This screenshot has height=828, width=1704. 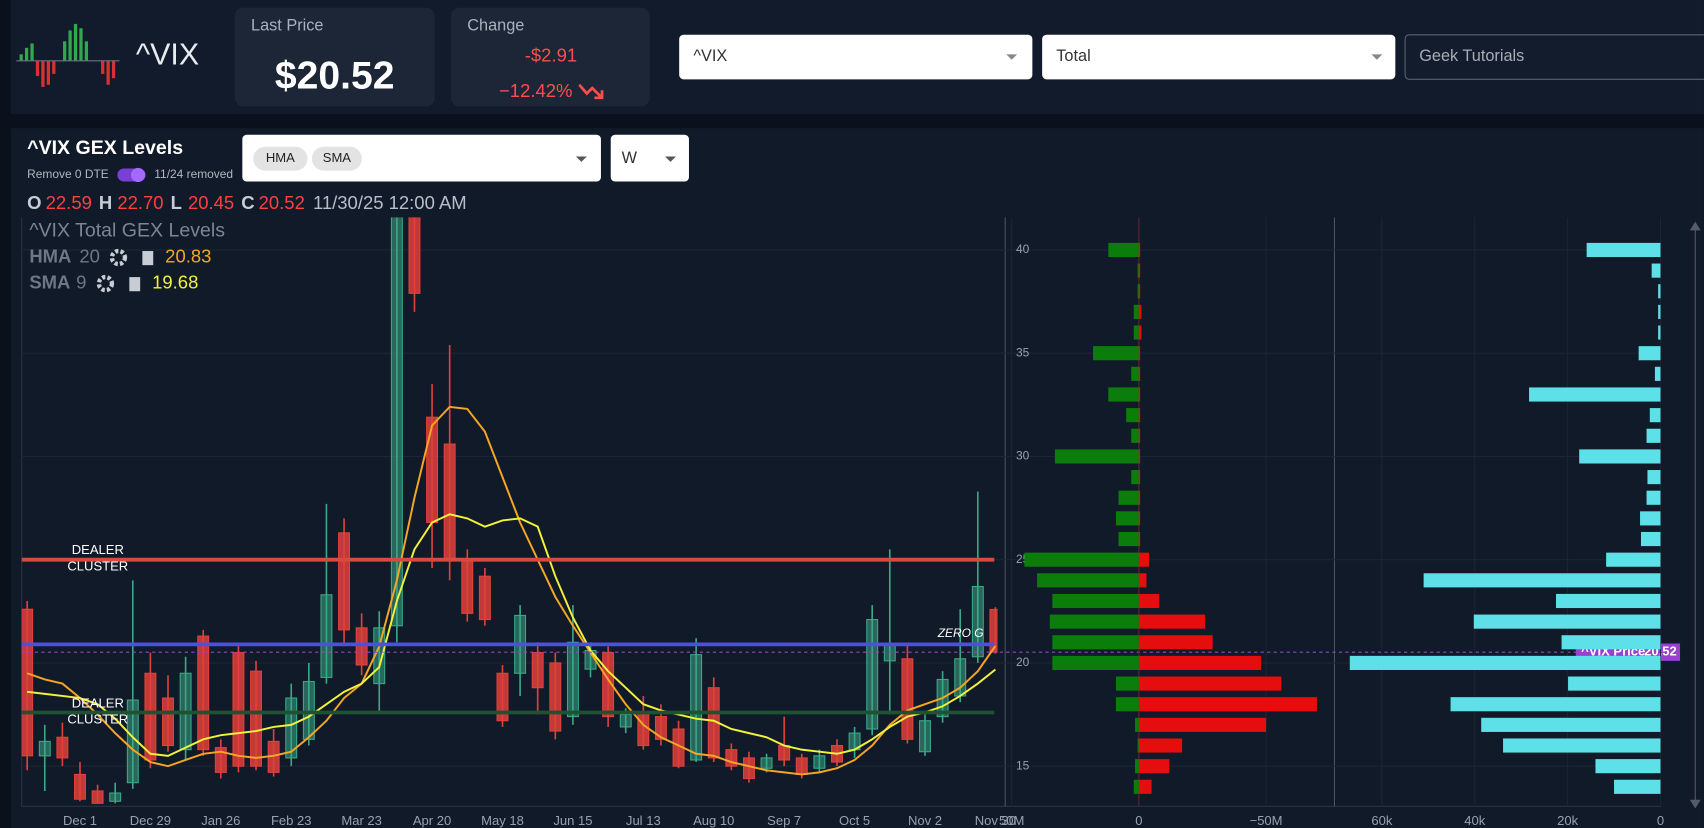 What do you see at coordinates (1567, 820) in the screenshot?
I see `x-tick-label: 20k` at bounding box center [1567, 820].